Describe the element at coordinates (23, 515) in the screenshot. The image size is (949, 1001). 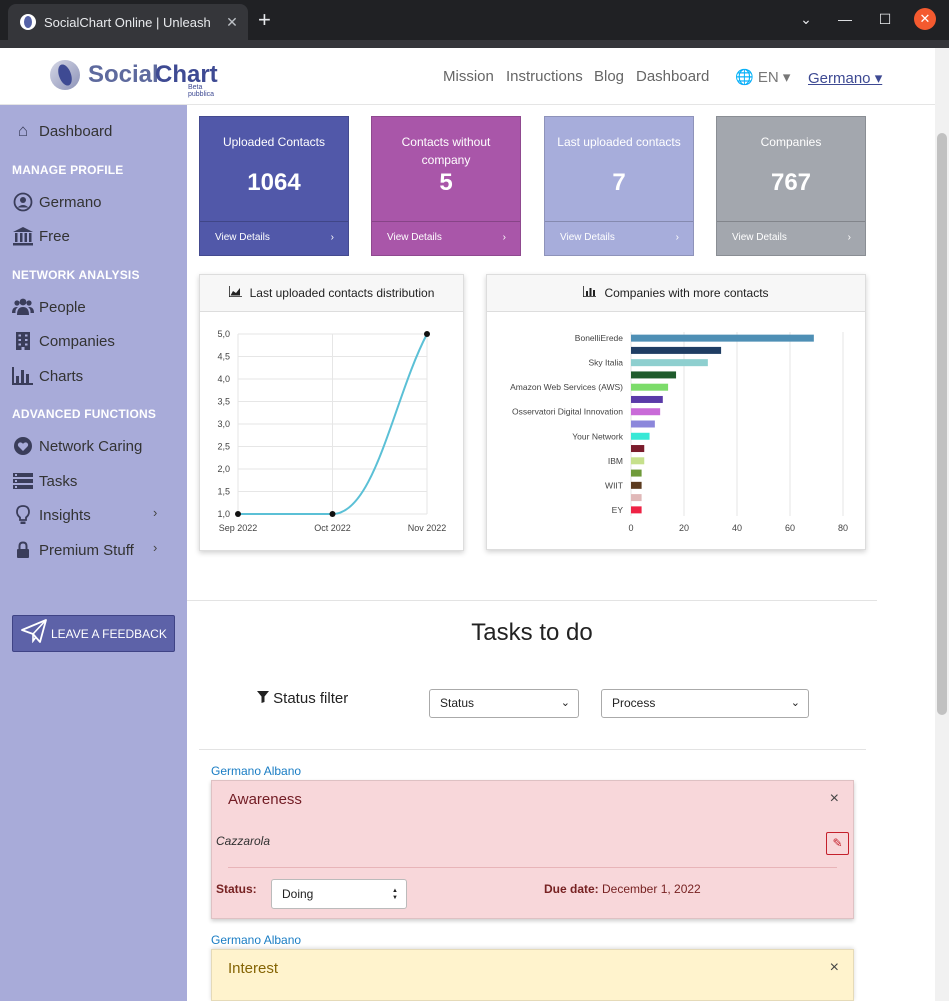
I see `lightbulb-icon` at that location.